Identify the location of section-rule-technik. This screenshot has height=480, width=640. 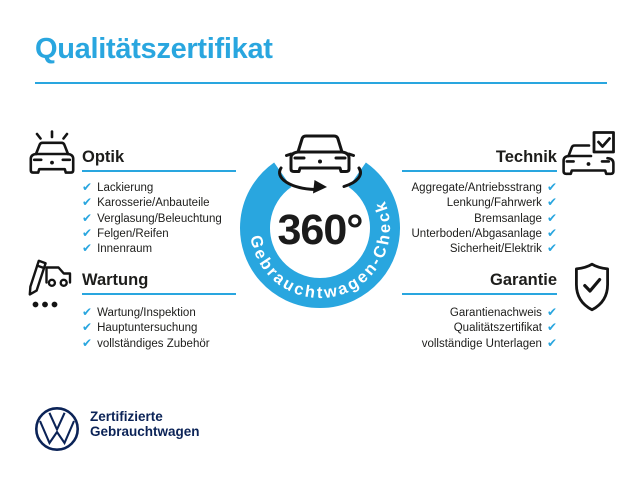
(479, 171).